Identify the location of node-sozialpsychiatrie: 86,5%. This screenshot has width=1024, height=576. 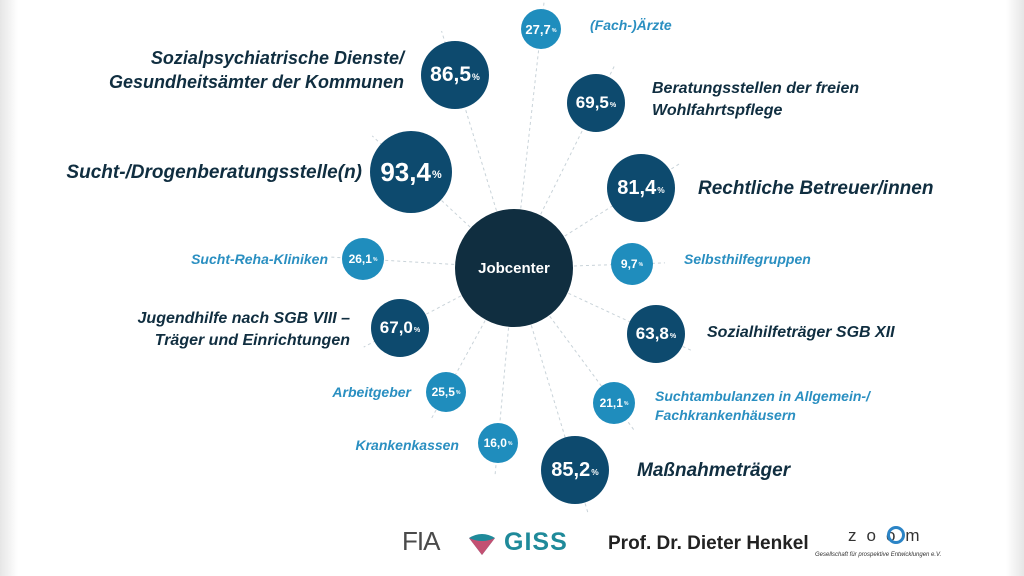
(455, 75).